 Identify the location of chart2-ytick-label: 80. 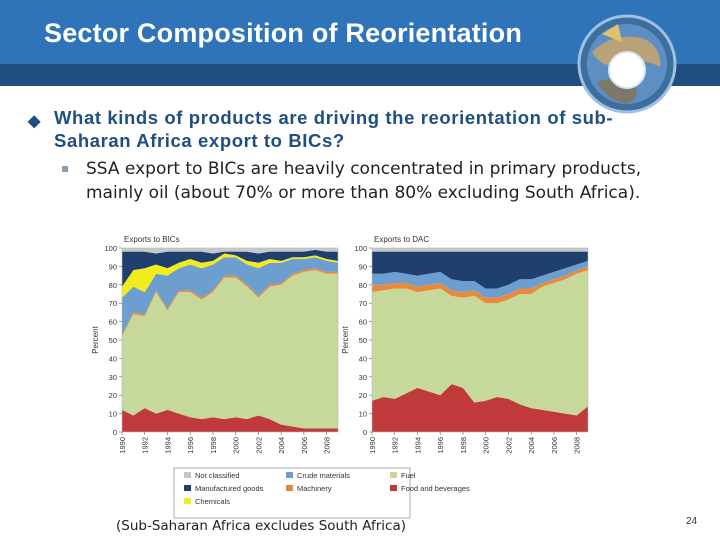
(363, 285).